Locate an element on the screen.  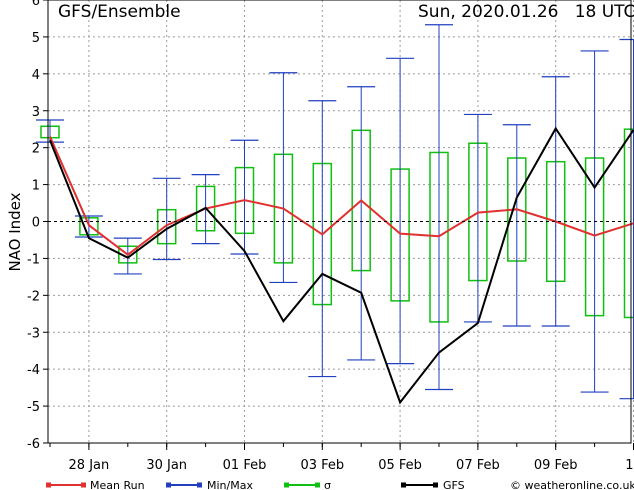
y-tick-label: -4 is located at coordinates (33, 370).